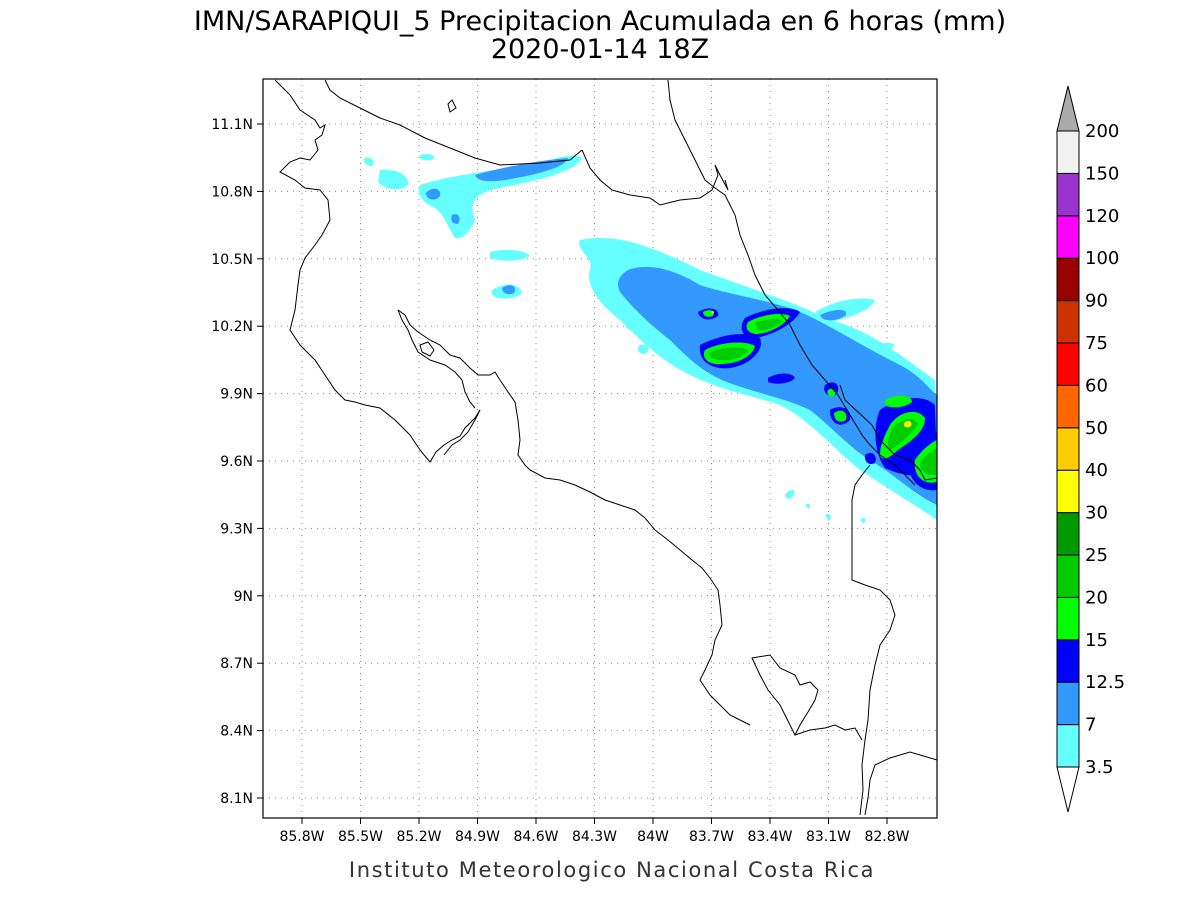 This screenshot has width=1200, height=900. What do you see at coordinates (462, 432) in the screenshot?
I see `nicoya-peninsula-coast` at bounding box center [462, 432].